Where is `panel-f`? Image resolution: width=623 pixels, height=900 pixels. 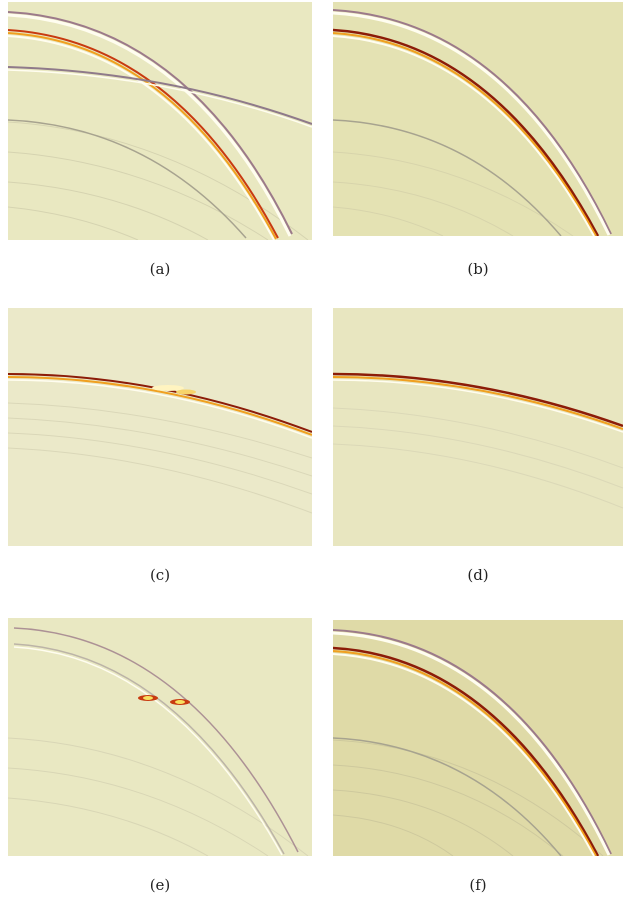
panel-f is located at coordinates (478, 738).